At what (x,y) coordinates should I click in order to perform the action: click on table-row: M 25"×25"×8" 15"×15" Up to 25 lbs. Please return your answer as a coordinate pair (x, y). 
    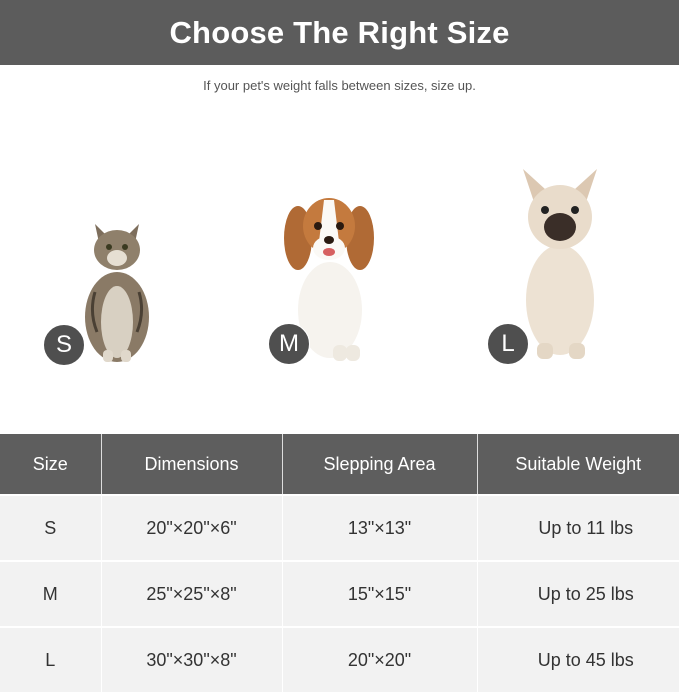
    Looking at the image, I should click on (339, 593).